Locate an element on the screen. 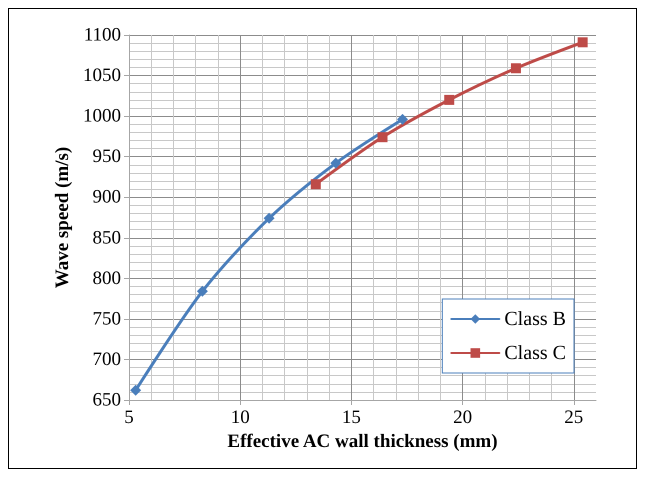  y-tick-label: 800 is located at coordinates (106, 278).